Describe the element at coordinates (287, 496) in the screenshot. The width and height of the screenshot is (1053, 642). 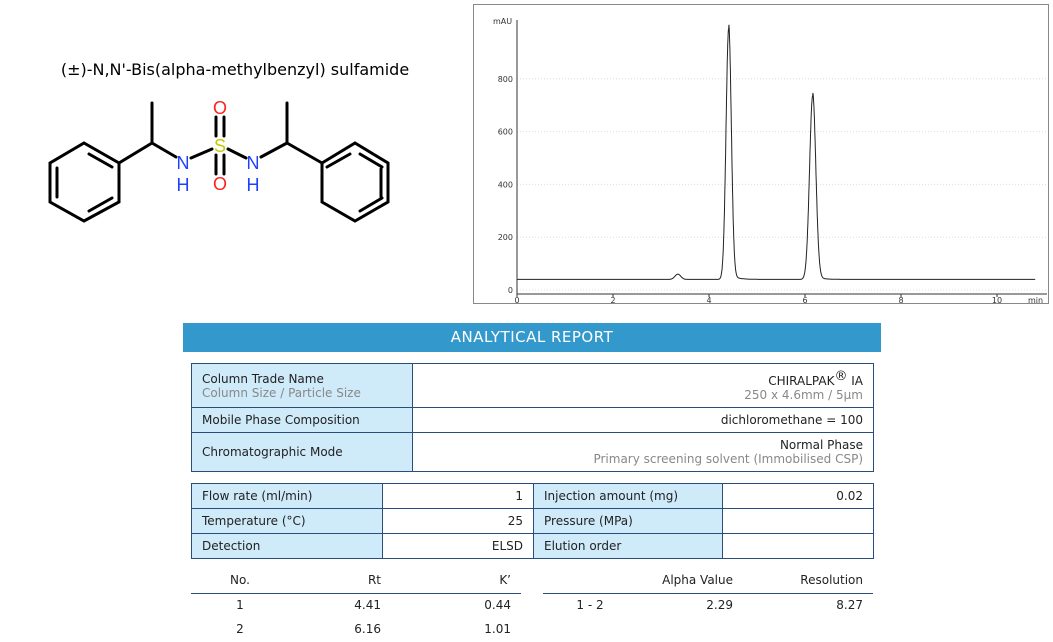
I see `condition-label: Flow rate (ml/min)` at that location.